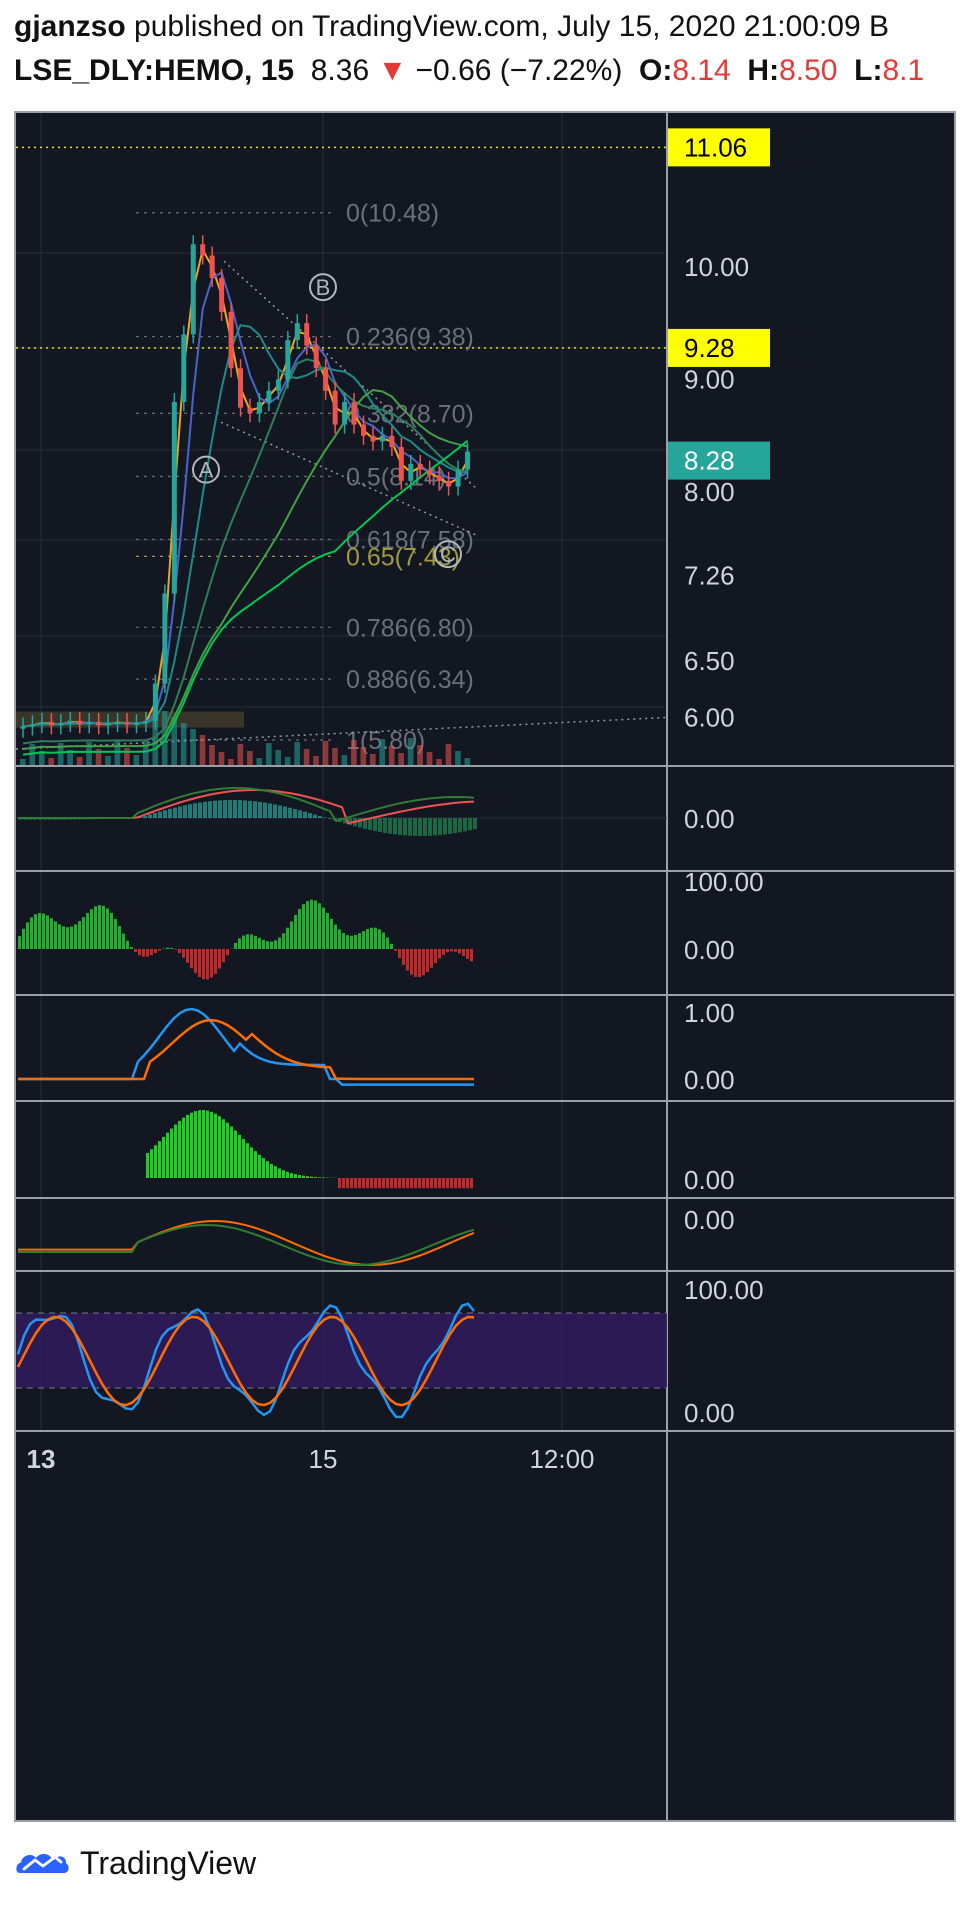 This screenshot has height=1907, width=971. Describe the element at coordinates (709, 379) in the screenshot. I see `price-tick-label: 9.00` at that location.